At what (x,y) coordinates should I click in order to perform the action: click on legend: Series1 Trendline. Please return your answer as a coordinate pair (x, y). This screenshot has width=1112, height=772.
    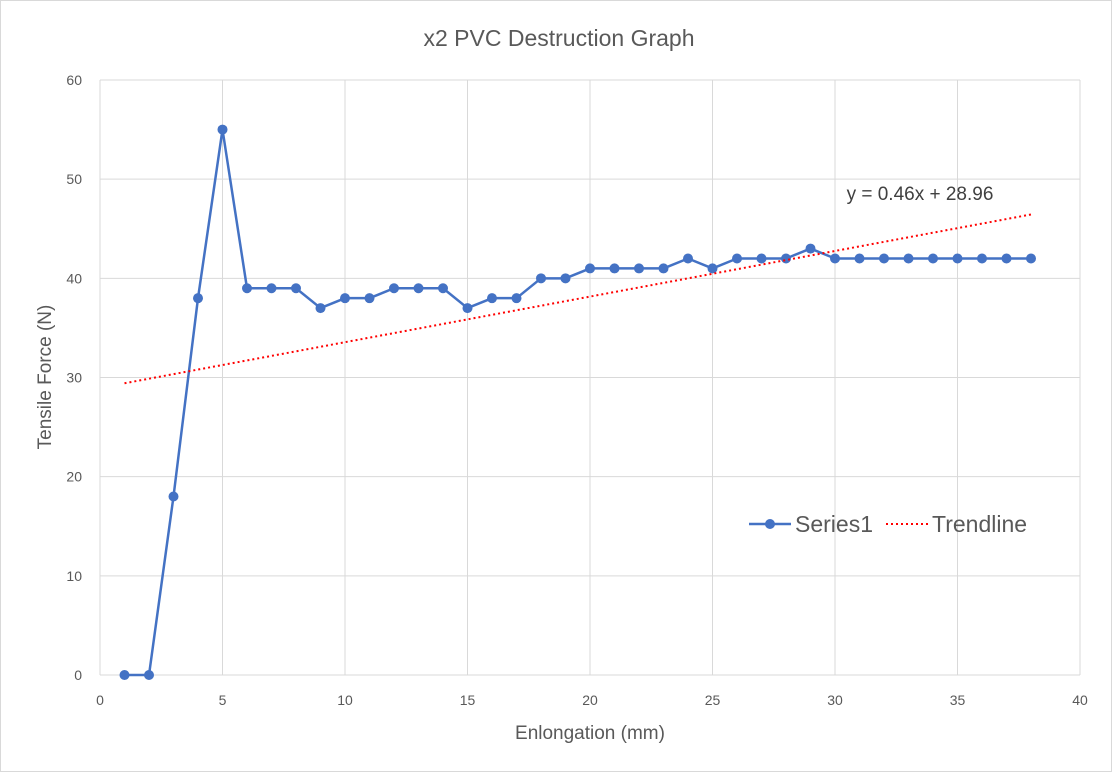
    Looking at the image, I should click on (888, 524).